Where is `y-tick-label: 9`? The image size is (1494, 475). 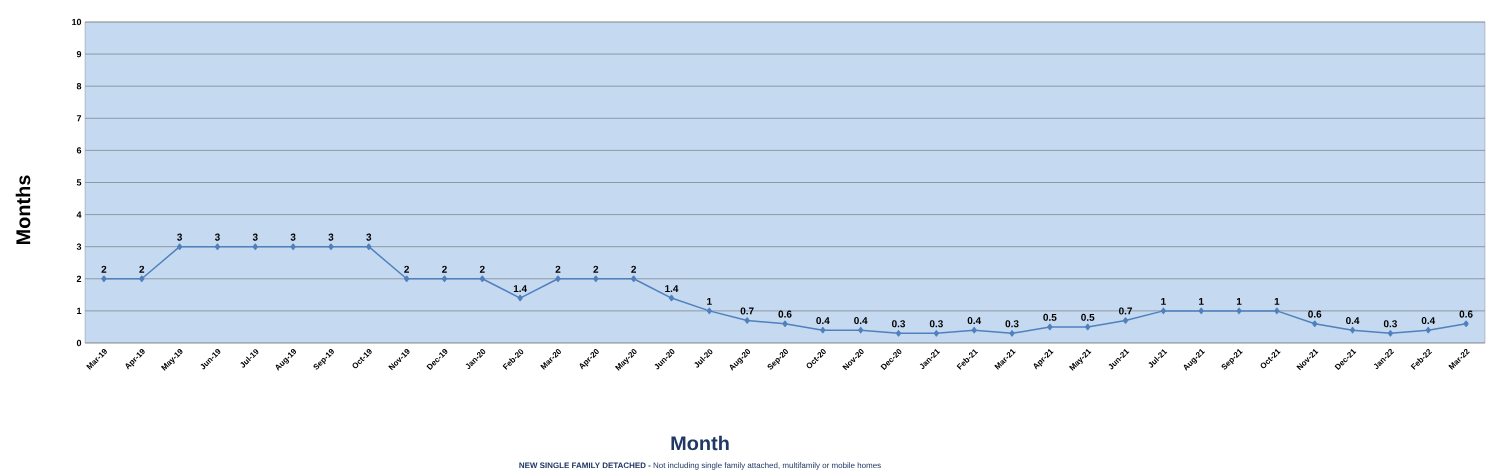 y-tick-label: 9 is located at coordinates (79, 54).